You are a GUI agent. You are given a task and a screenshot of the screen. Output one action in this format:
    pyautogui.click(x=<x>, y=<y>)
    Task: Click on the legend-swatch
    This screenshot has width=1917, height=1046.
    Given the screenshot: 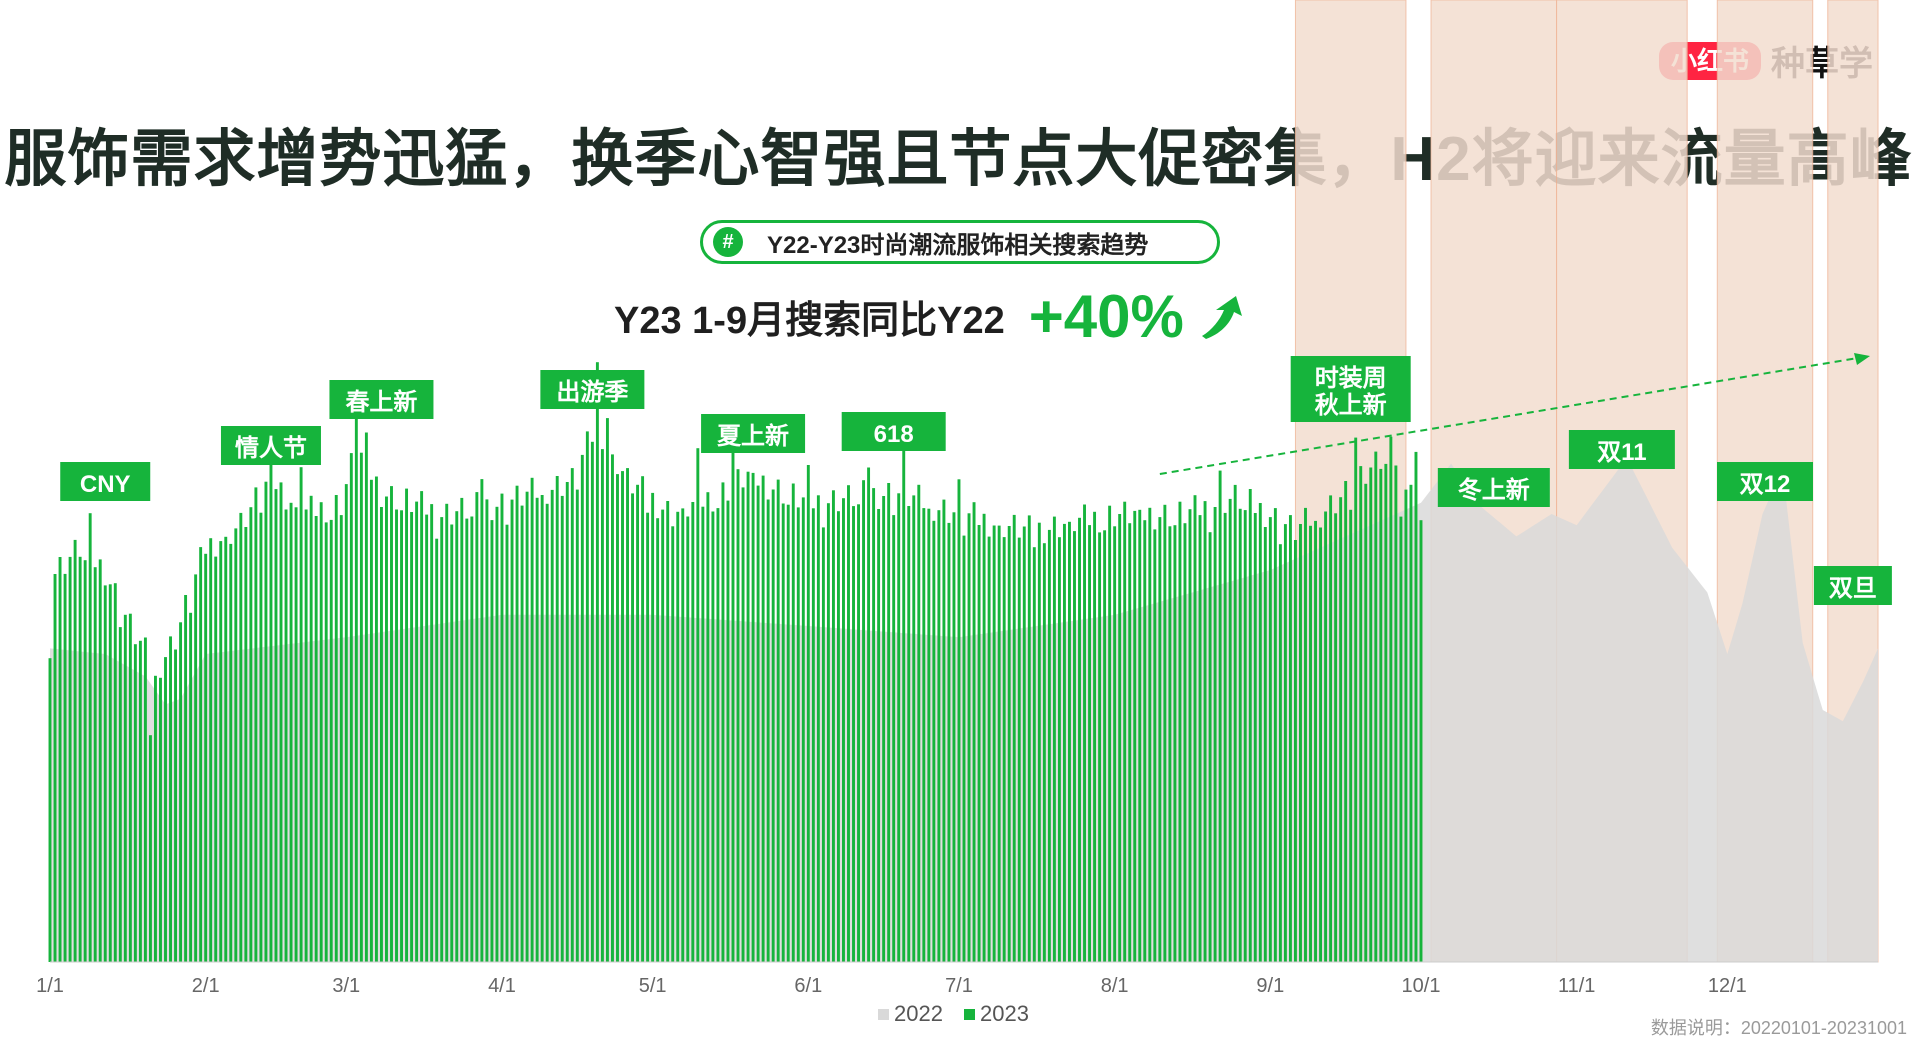 What is the action you would take?
    pyautogui.click(x=883, y=1014)
    